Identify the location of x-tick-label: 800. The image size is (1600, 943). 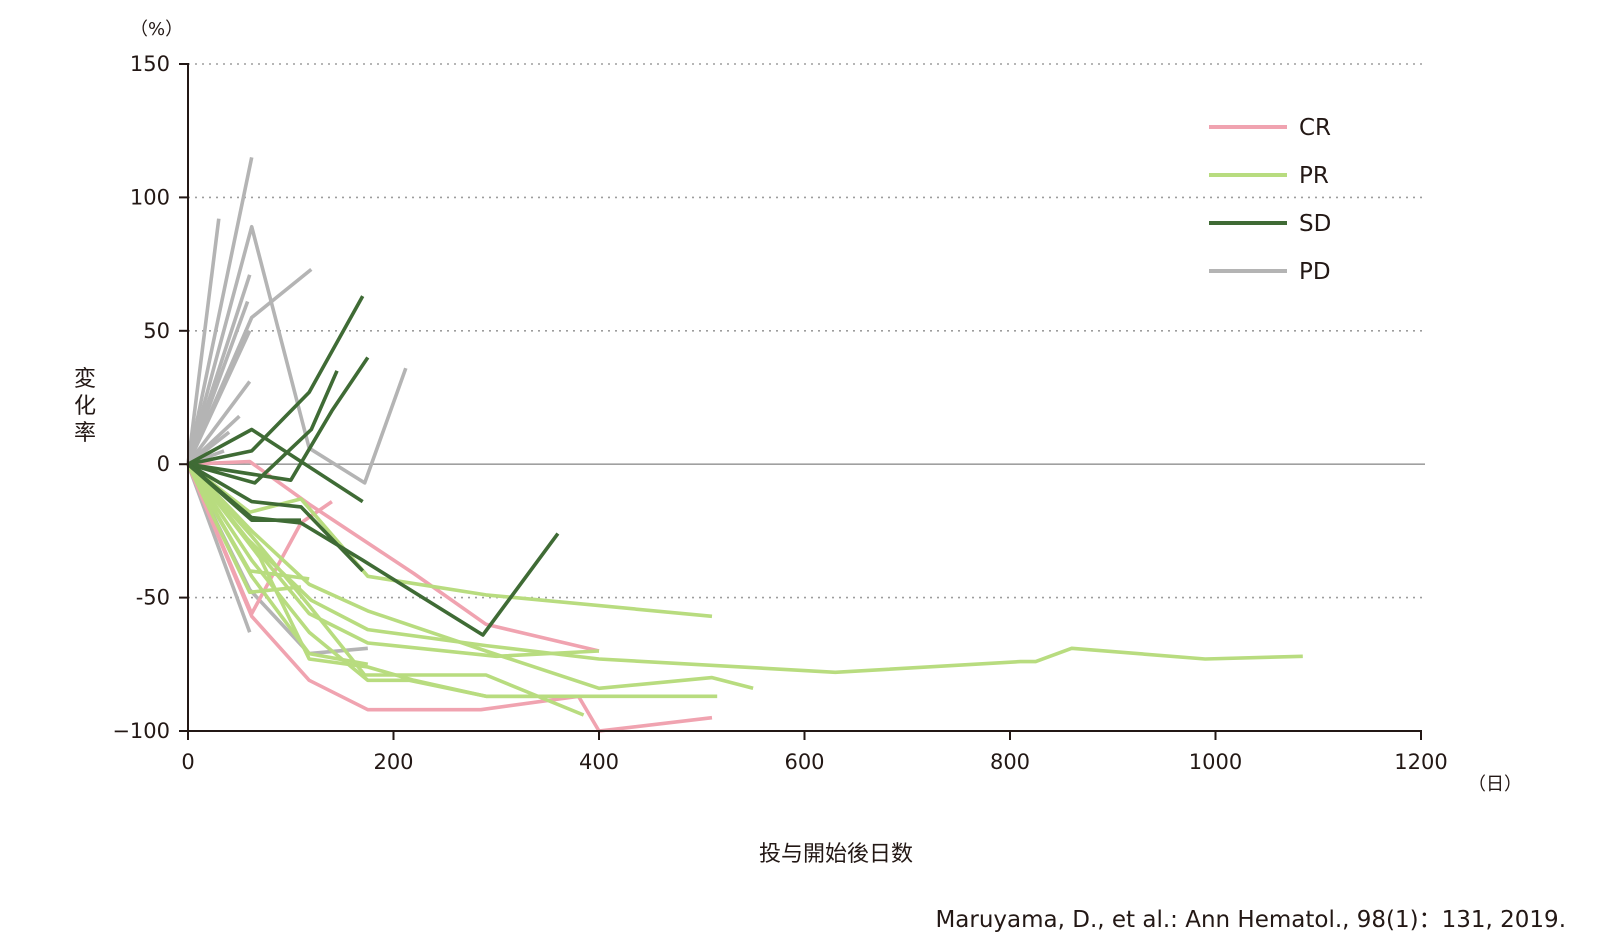
(1010, 762).